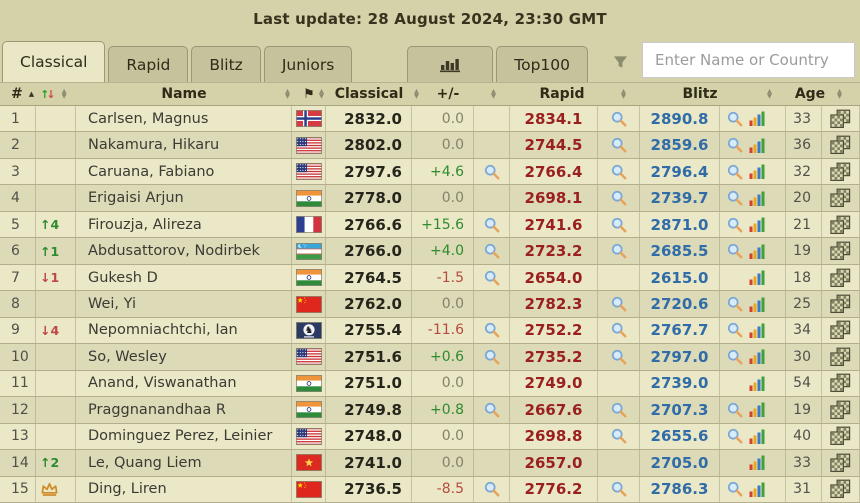 This screenshot has height=503, width=860. What do you see at coordinates (148, 64) in the screenshot?
I see `tab-rapid: Rapid` at bounding box center [148, 64].